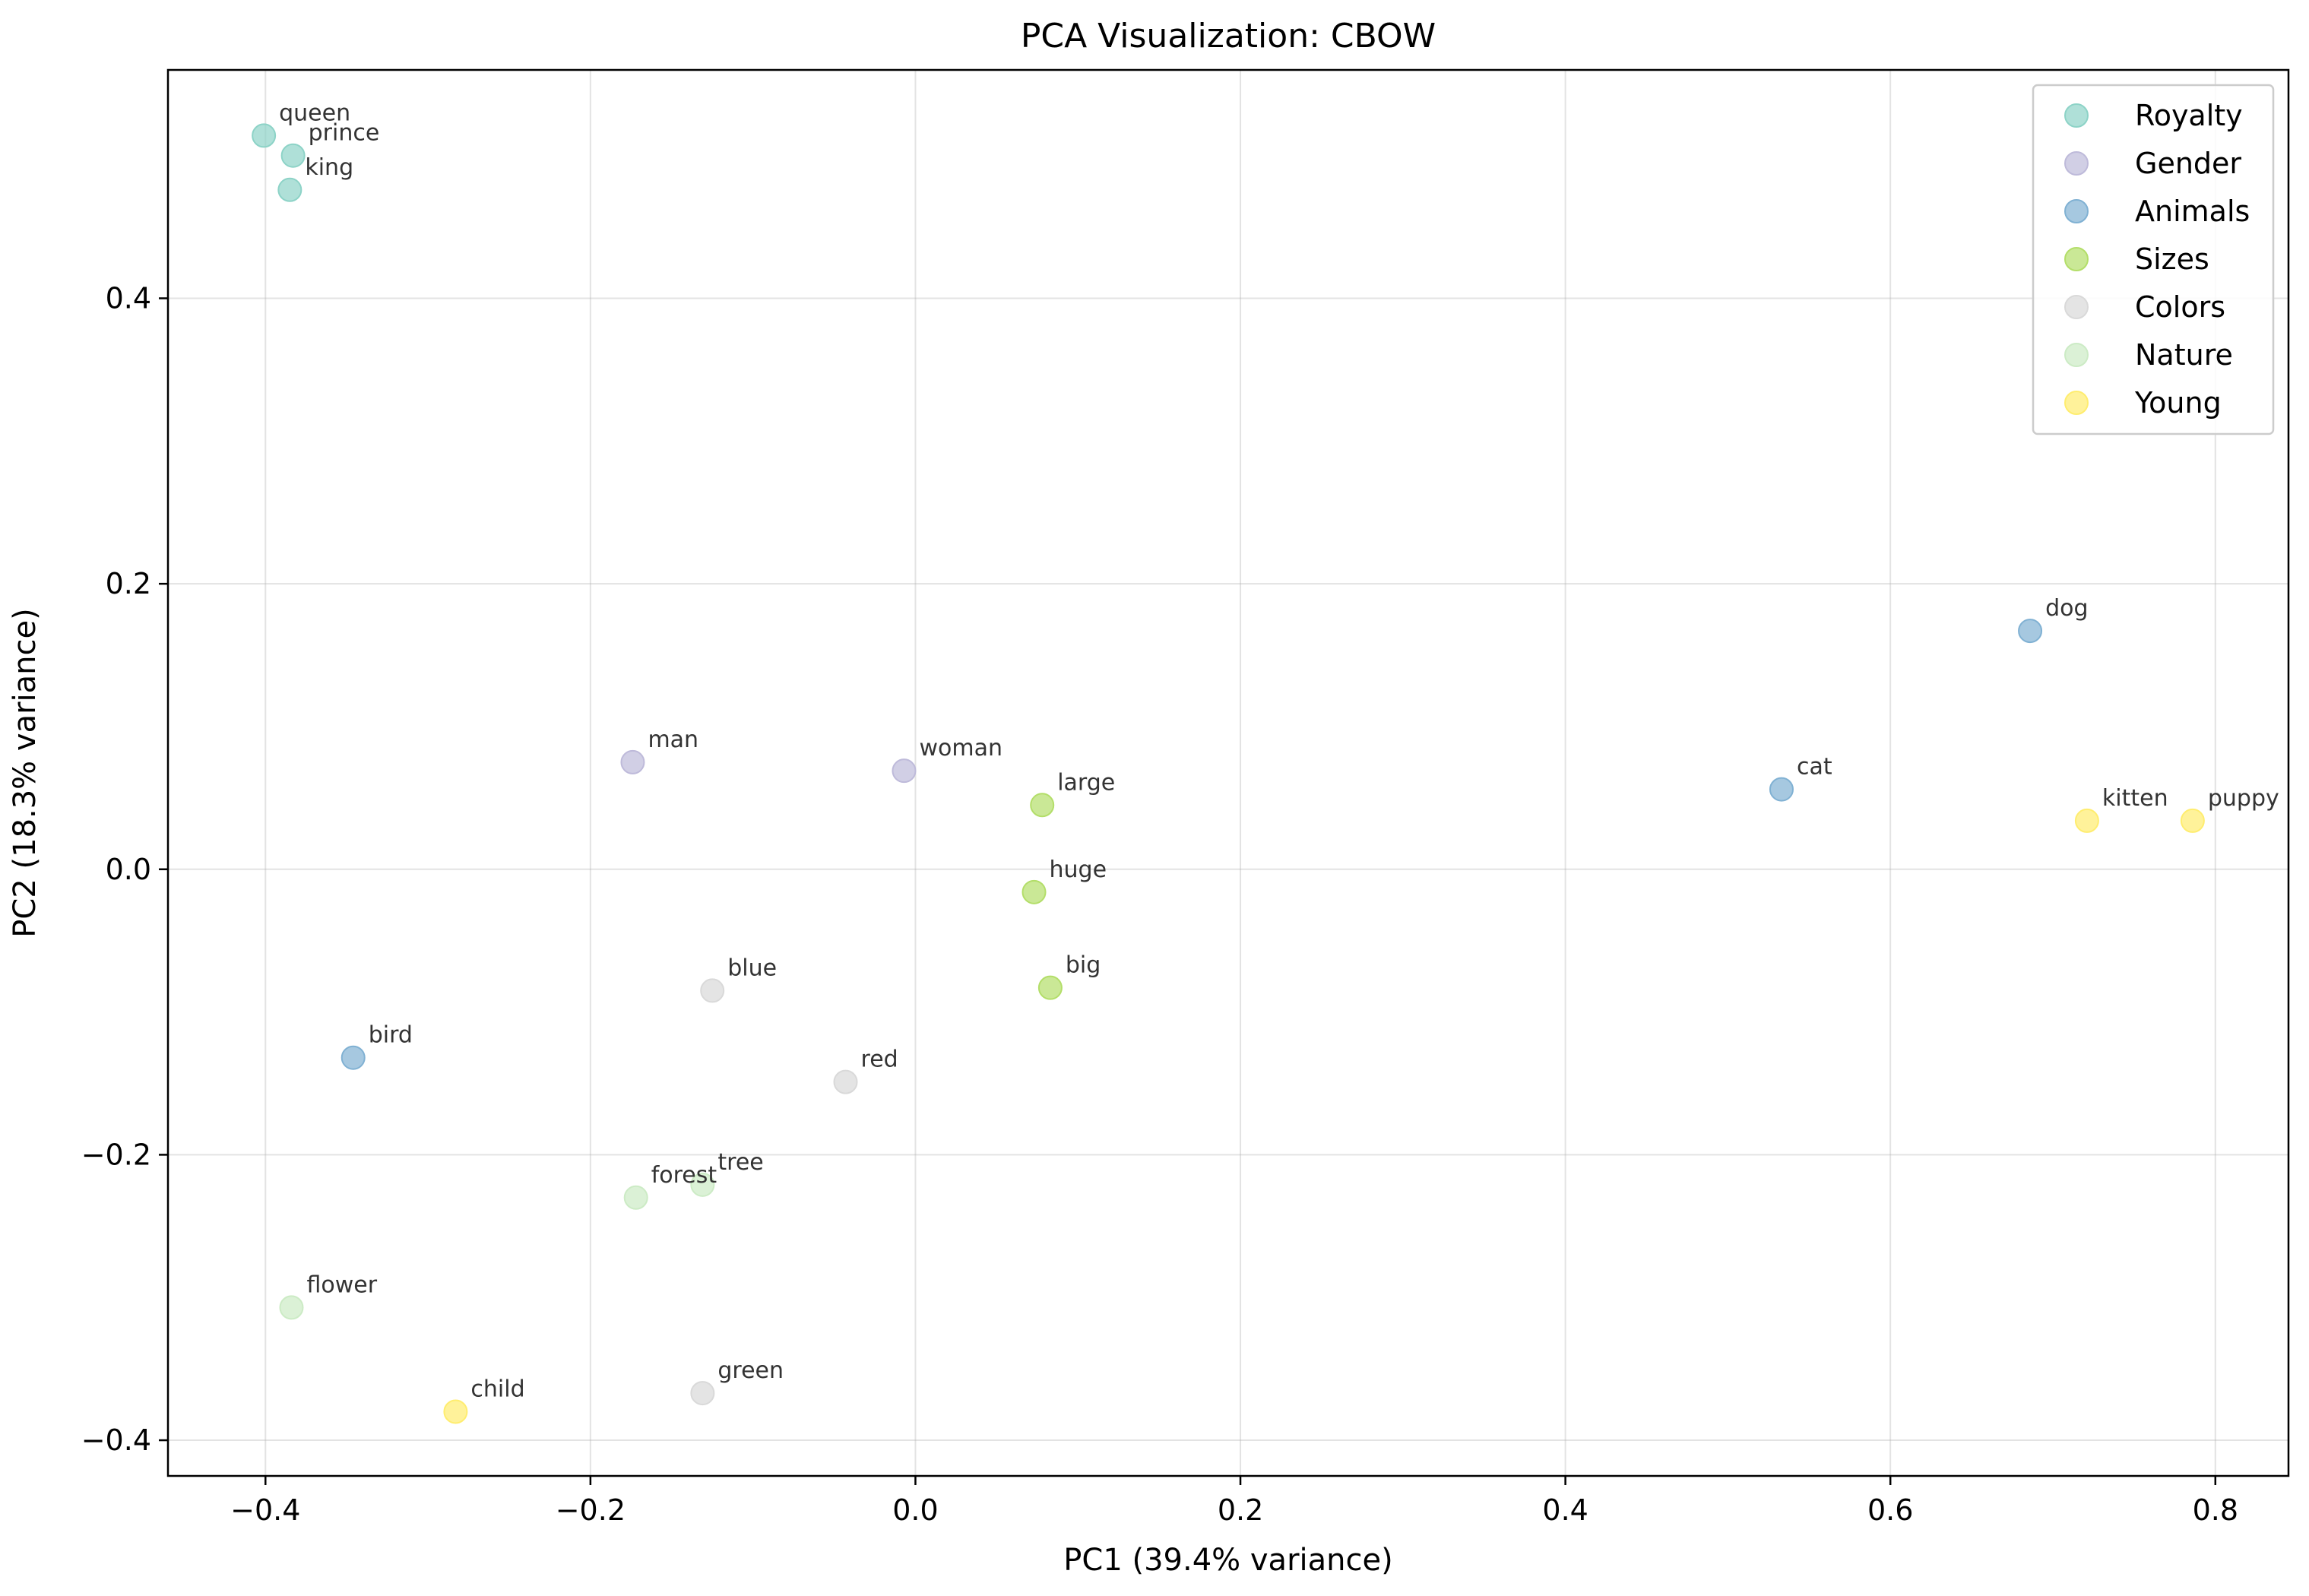 Image resolution: width=2309 pixels, height=1596 pixels. I want to click on data-point-red, so click(845, 1081).